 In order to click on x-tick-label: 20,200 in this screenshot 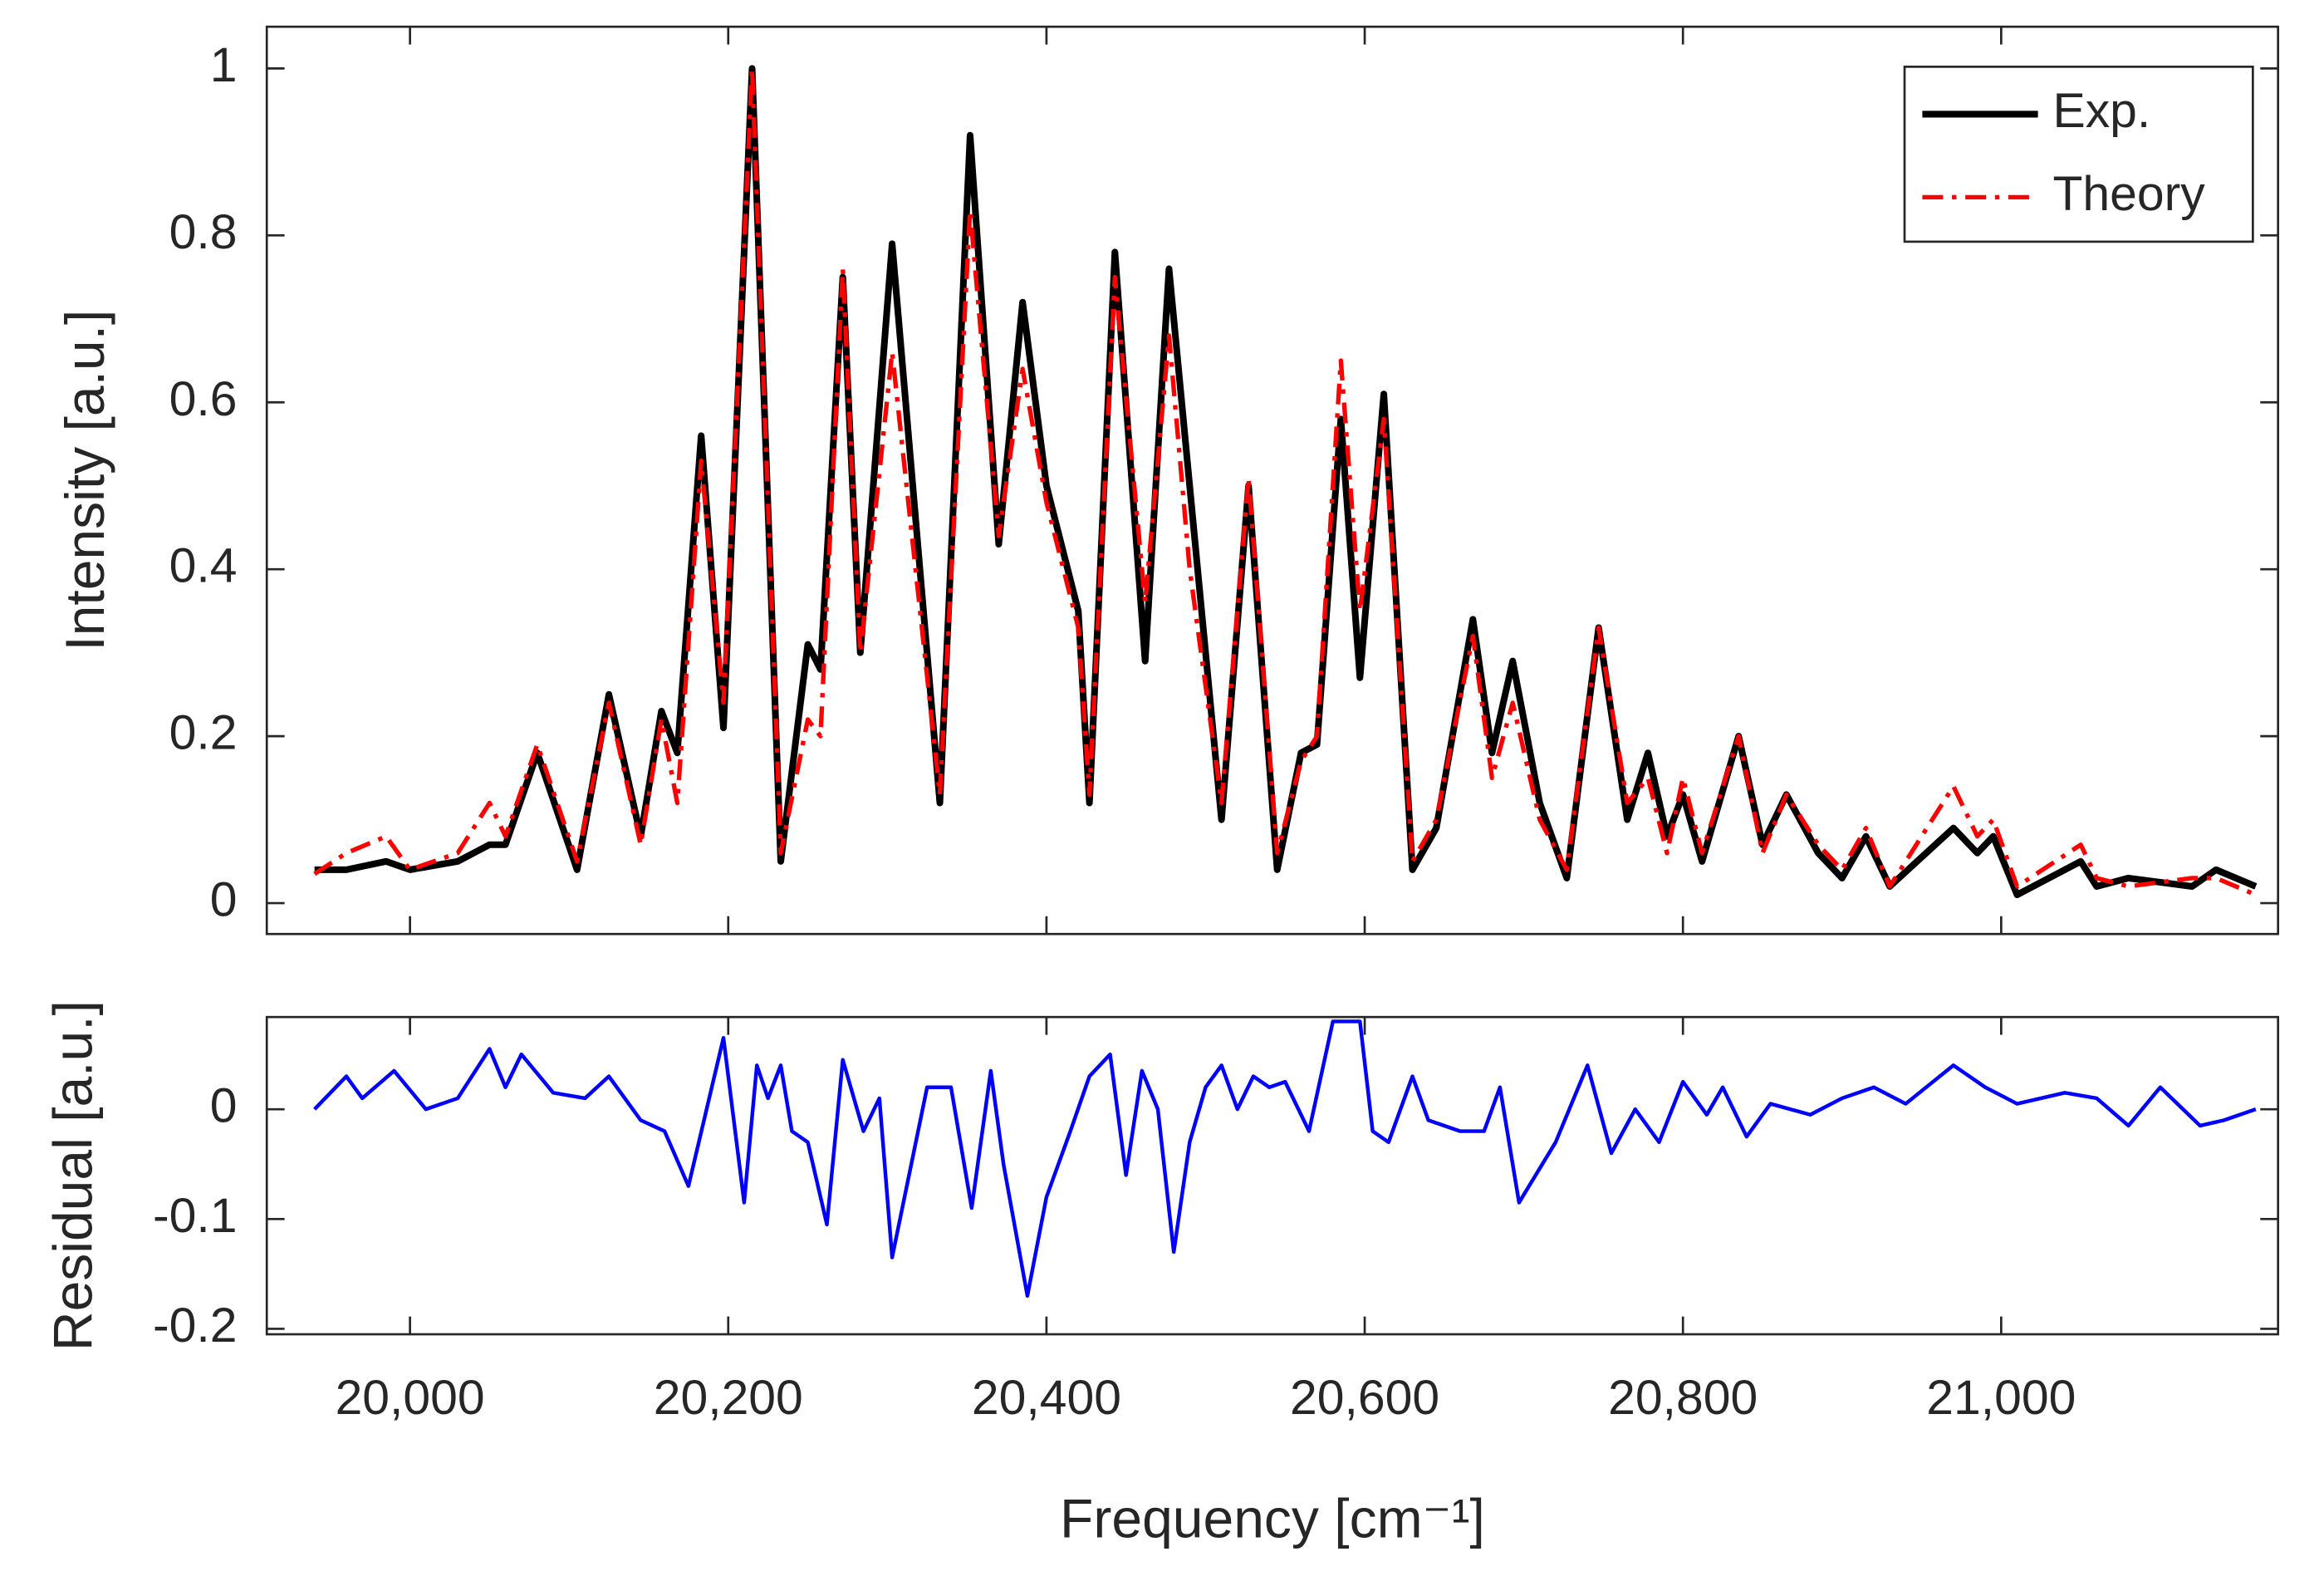, I will do `click(728, 1398)`.